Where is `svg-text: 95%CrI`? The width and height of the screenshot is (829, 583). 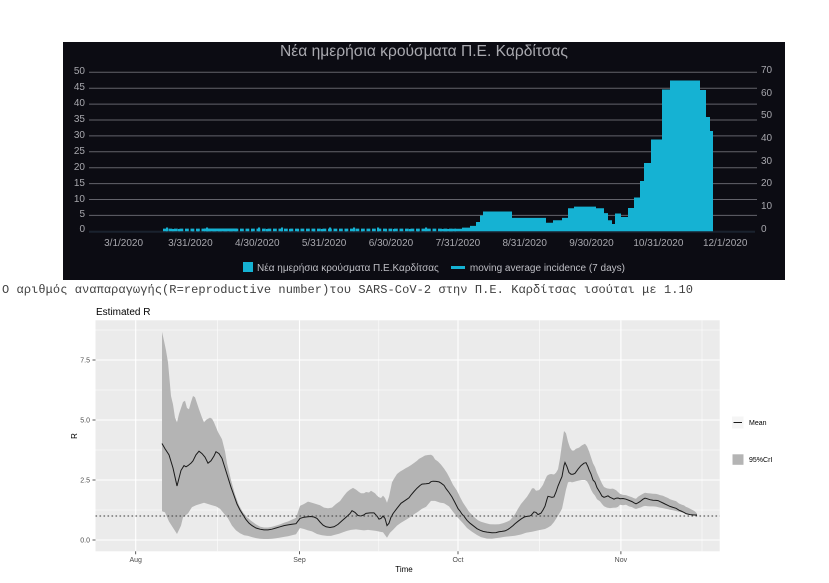
svg-text: 95%CrI is located at coordinates (760, 460).